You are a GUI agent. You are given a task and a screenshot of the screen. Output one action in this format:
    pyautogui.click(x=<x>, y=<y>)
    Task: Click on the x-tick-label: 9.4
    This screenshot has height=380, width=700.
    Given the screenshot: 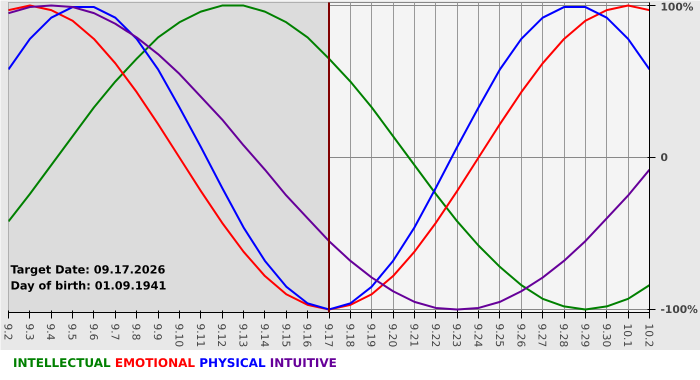 What is the action you would take?
    pyautogui.click(x=51, y=332)
    